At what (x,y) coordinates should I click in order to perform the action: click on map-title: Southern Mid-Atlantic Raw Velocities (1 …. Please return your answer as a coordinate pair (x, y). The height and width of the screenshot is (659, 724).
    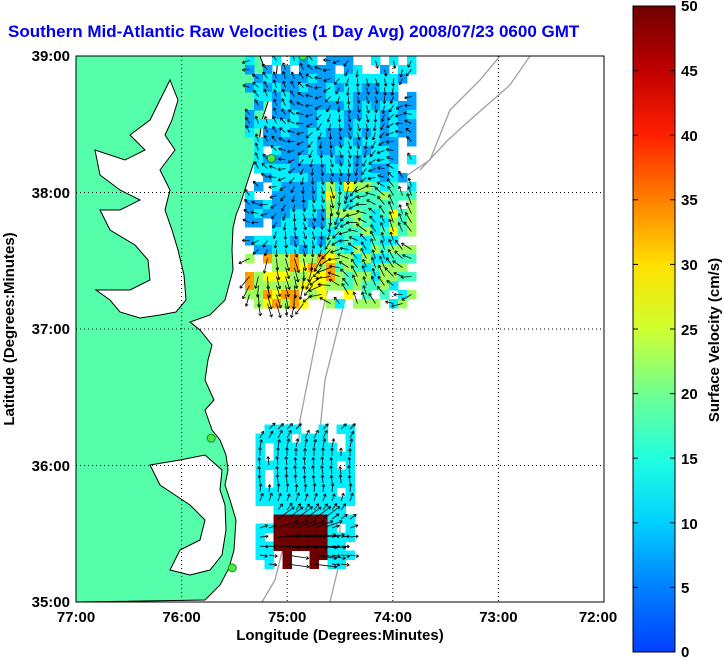
    Looking at the image, I should click on (294, 31).